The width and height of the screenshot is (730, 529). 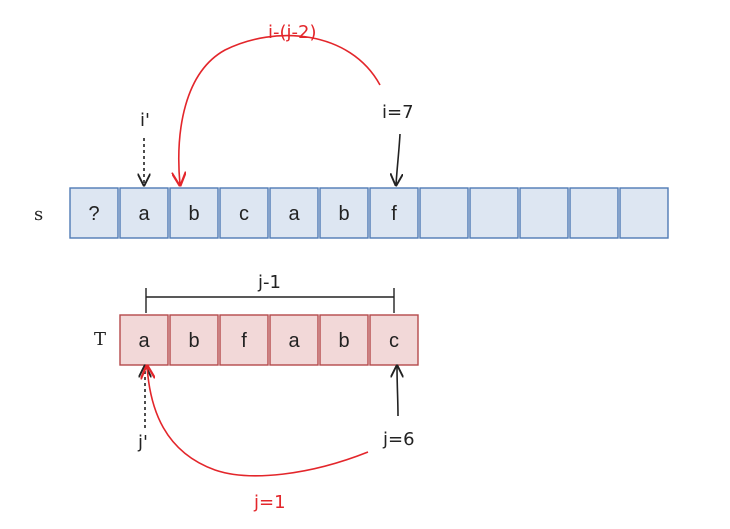 I want to click on shift-expr-label: i-(j-2), so click(x=292, y=32).